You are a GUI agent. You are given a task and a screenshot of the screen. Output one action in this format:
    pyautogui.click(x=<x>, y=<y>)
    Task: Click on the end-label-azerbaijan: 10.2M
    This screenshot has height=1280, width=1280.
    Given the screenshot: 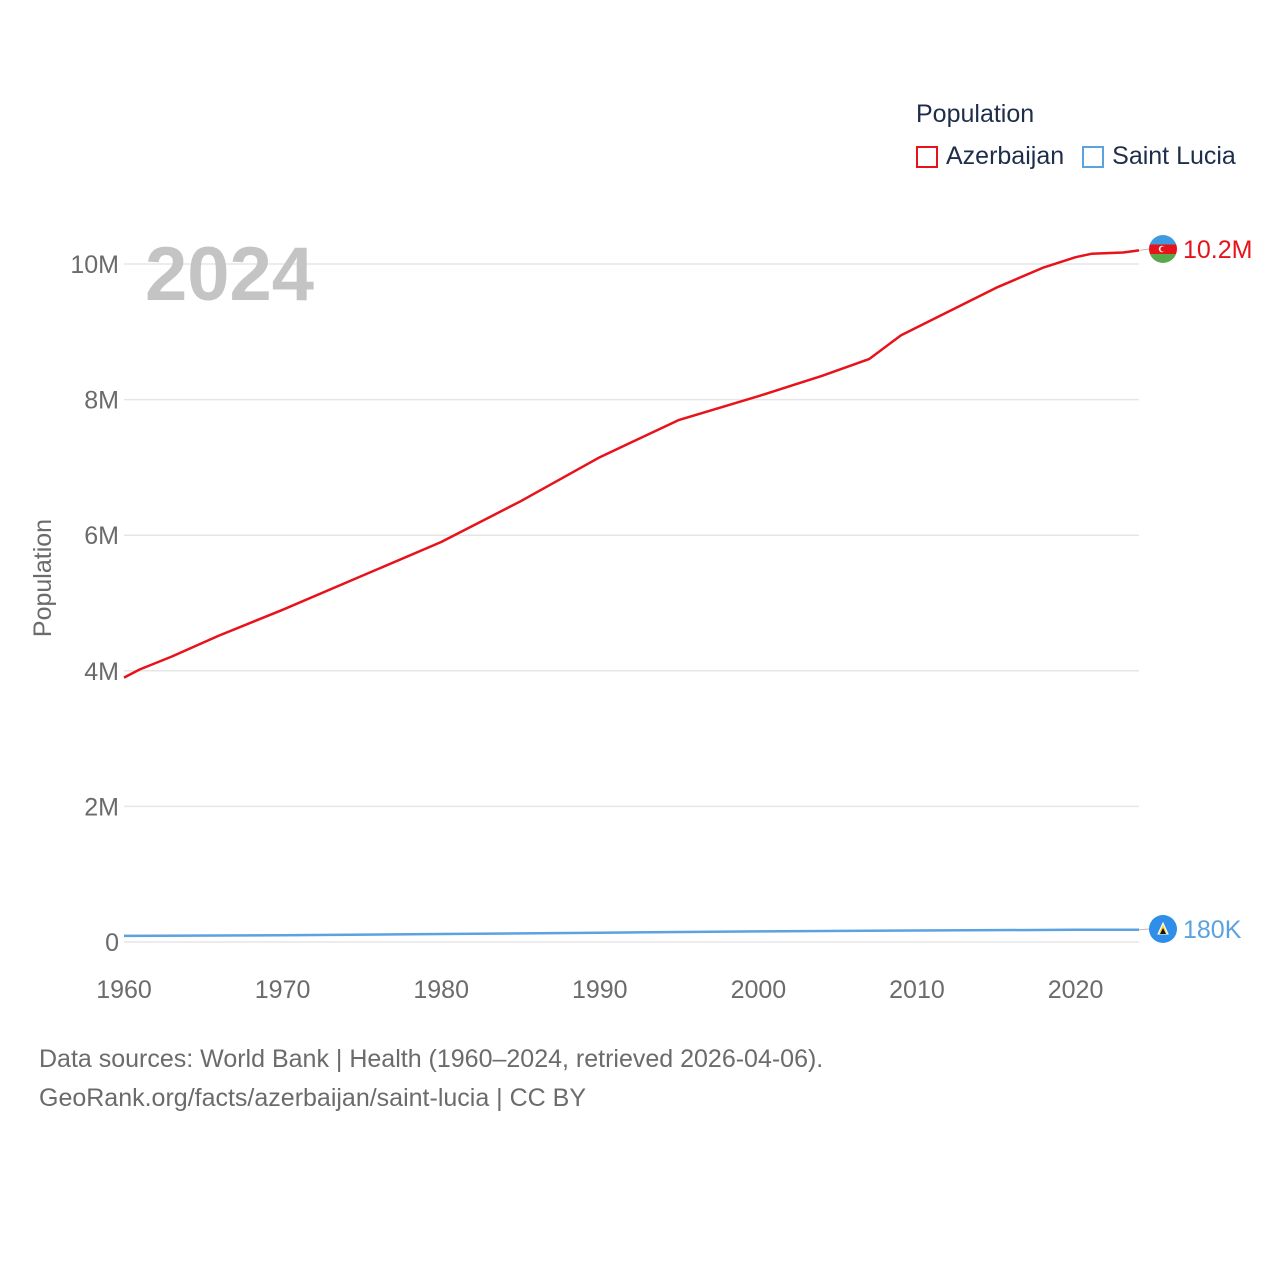 What is the action you would take?
    pyautogui.click(x=1217, y=250)
    